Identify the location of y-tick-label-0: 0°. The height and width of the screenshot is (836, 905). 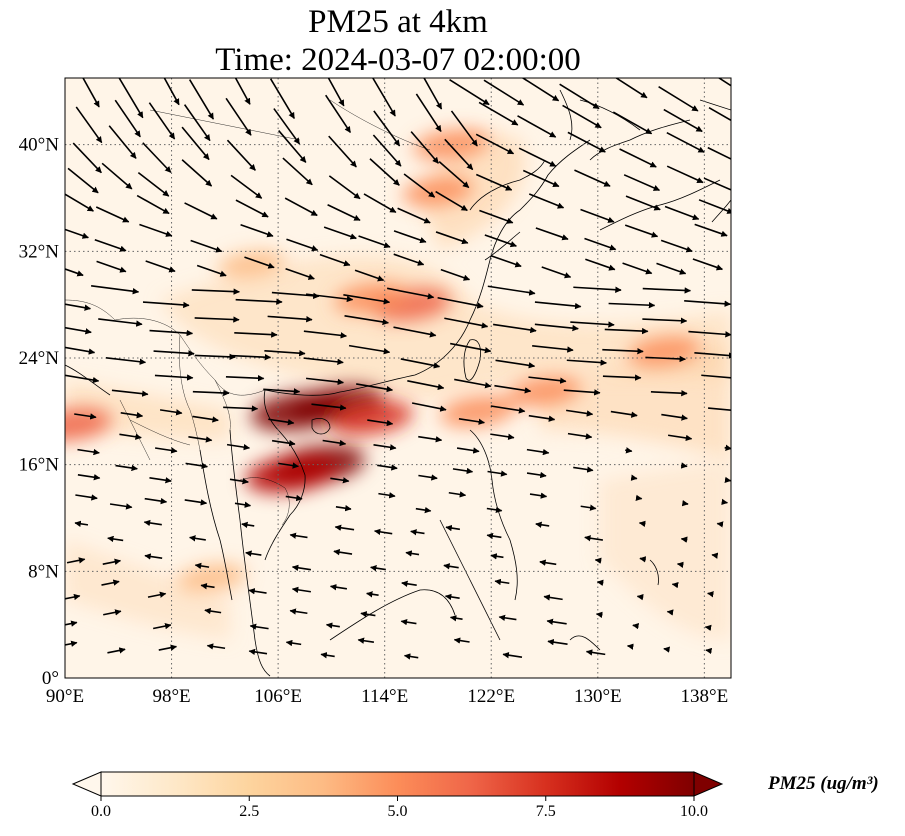
(50, 678).